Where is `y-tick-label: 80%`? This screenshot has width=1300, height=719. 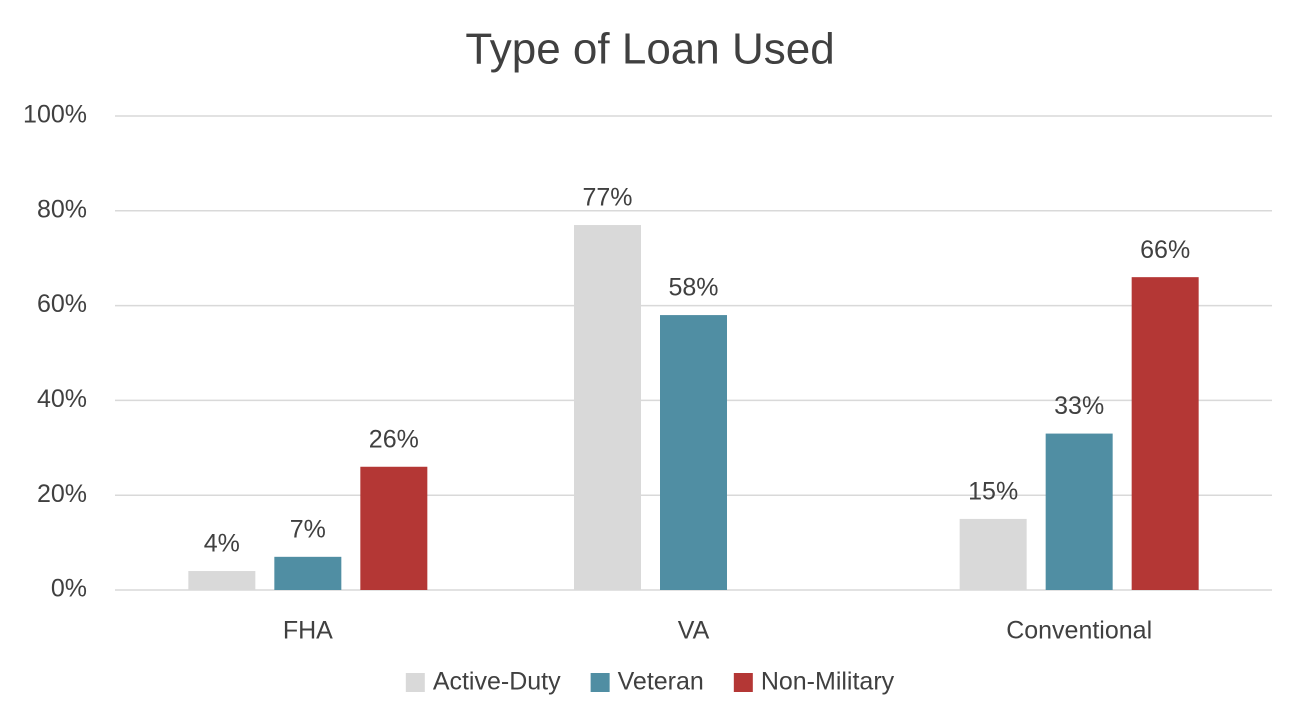 y-tick-label: 80% is located at coordinates (62, 209).